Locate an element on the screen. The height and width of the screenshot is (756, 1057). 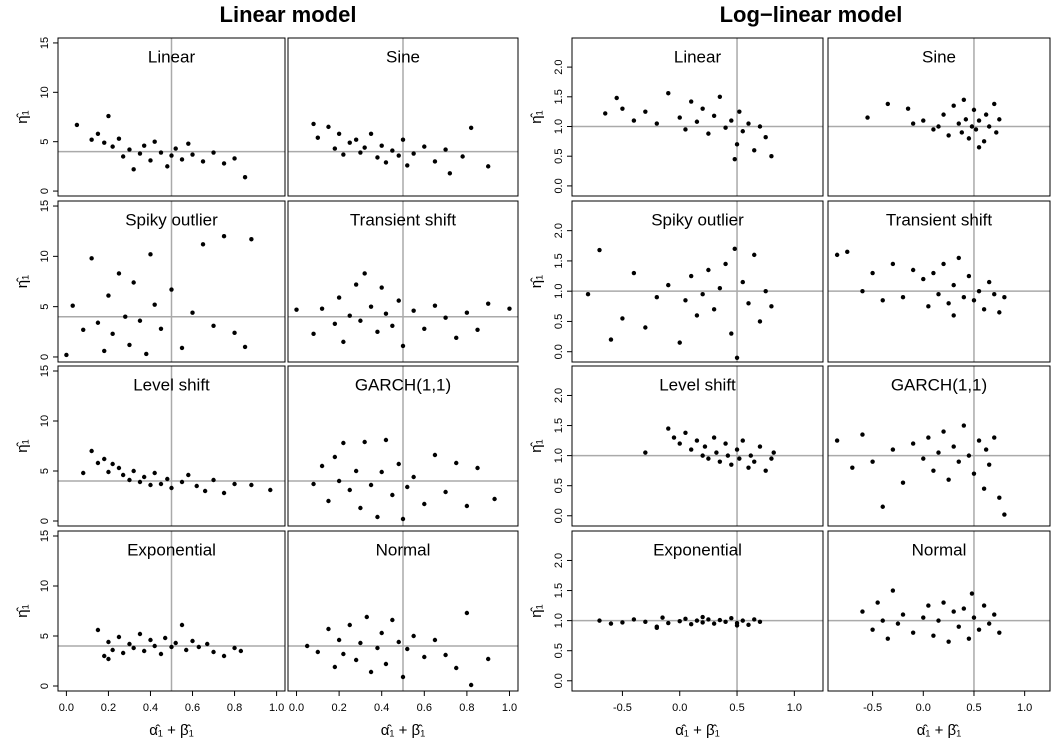
y-tick-label: 0.5 is located at coordinates (559, 650).